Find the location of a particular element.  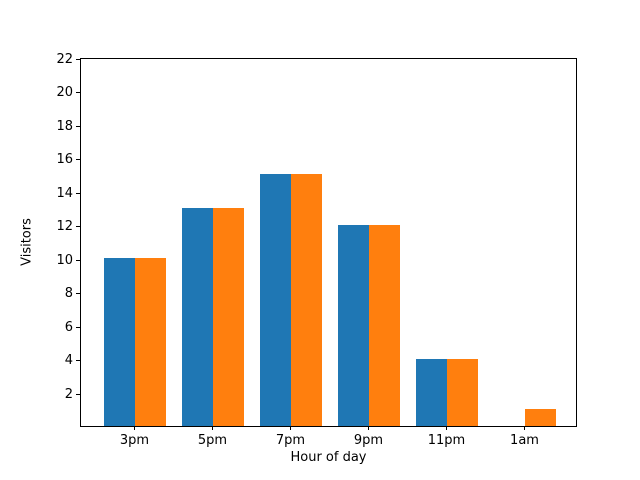

bar-series-blue-9pm is located at coordinates (353, 325).